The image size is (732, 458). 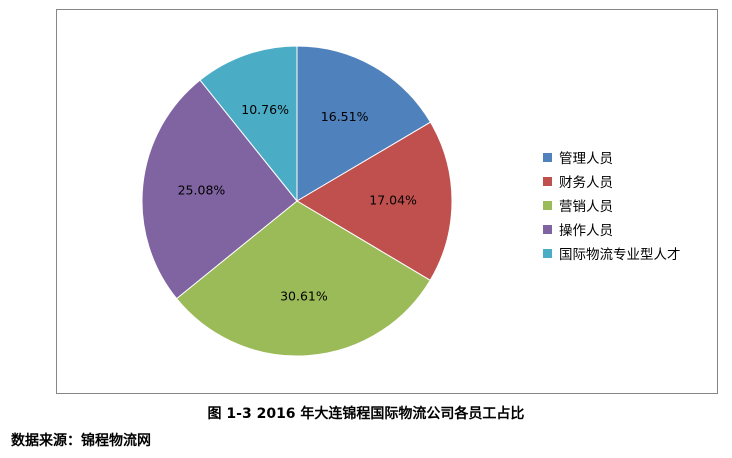 What do you see at coordinates (366, 414) in the screenshot?
I see `figure-caption: 图 1-3 2016 年大连锦程国际物流公司各员工占比` at bounding box center [366, 414].